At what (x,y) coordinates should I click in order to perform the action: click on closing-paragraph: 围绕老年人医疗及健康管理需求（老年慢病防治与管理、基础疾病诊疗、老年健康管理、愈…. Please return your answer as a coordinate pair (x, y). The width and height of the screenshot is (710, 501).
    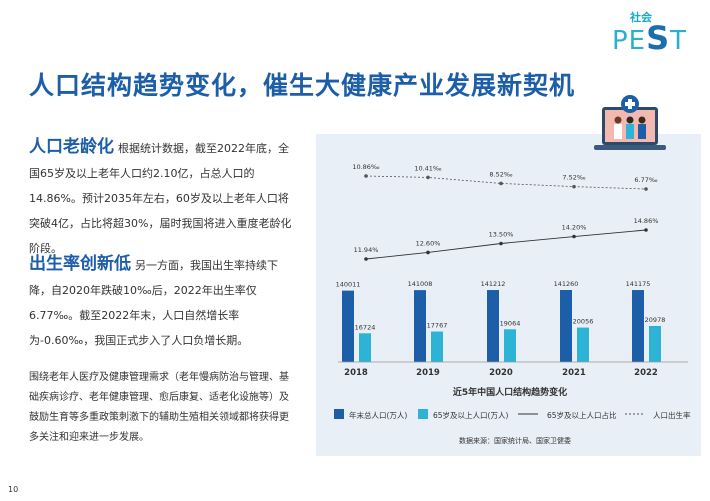
    Looking at the image, I should click on (159, 407).